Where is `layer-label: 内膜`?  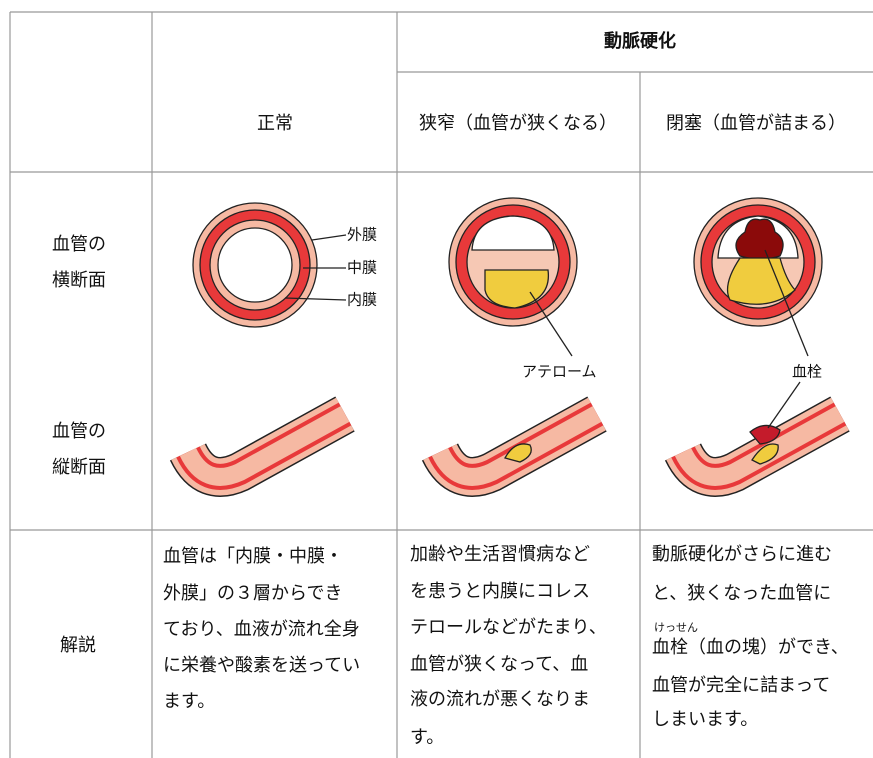 layer-label: 内膜 is located at coordinates (362, 300).